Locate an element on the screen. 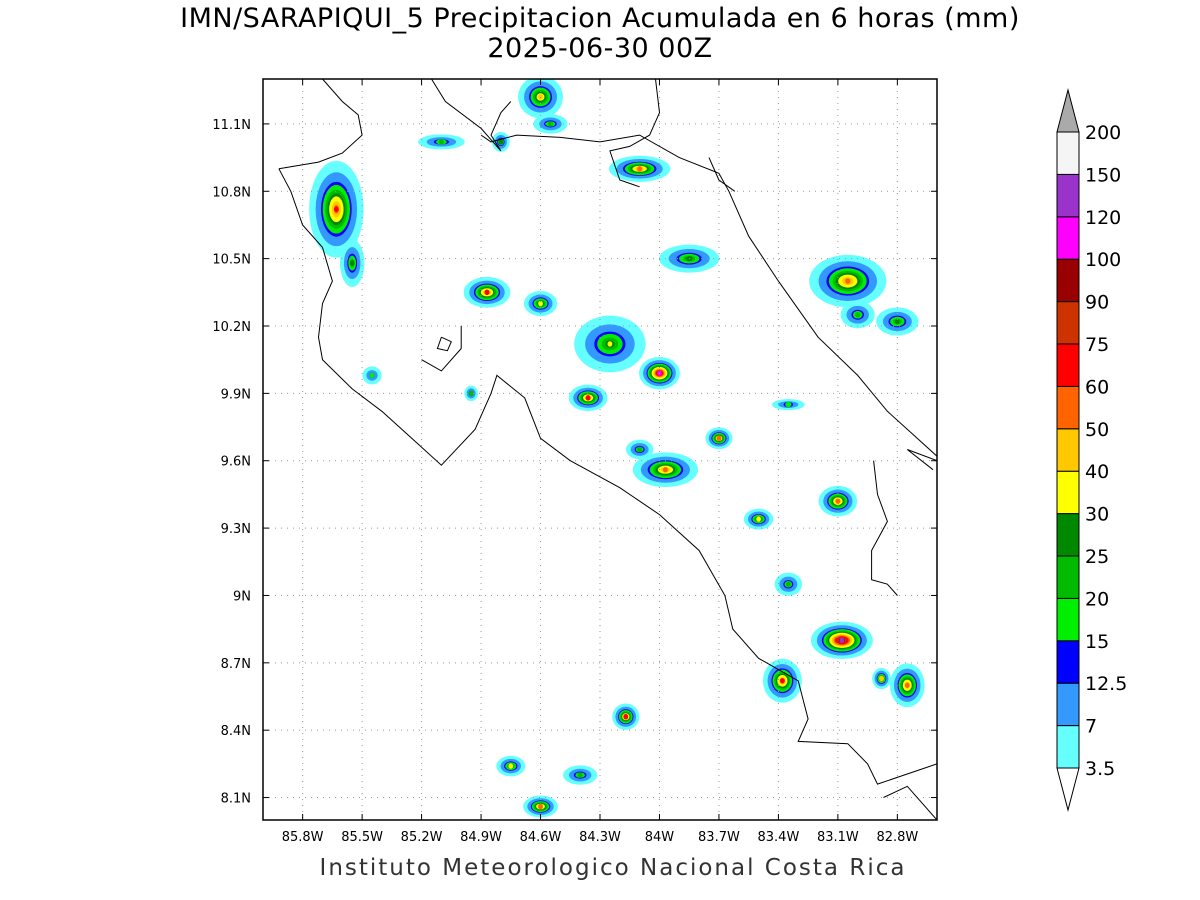 The image size is (1200, 900). lat-tick-label: 9N is located at coordinates (242, 596).